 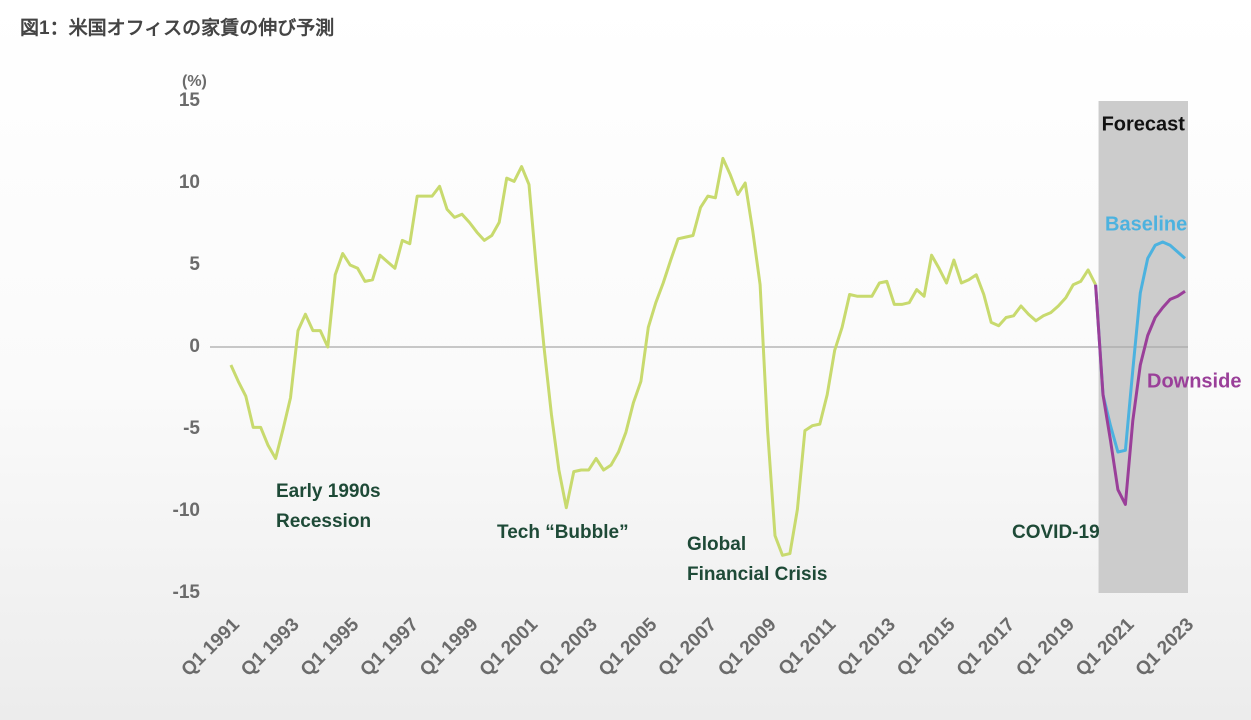 I want to click on annotation: Recession, so click(x=323, y=521).